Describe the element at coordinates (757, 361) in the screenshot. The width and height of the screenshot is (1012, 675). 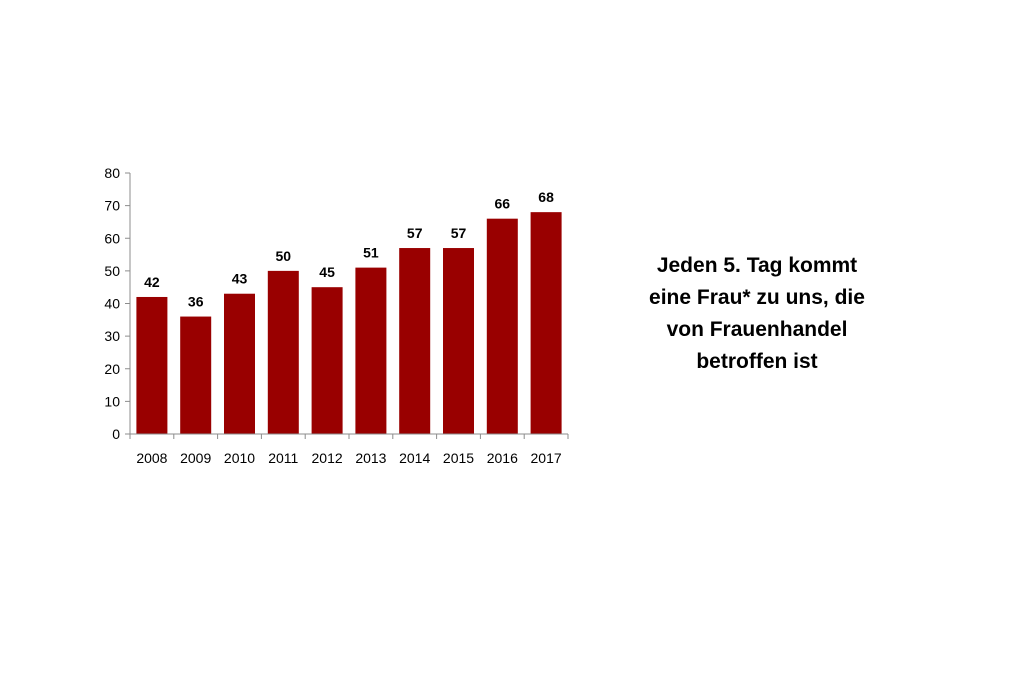
I see `caption-line-4: betroffen ist` at that location.